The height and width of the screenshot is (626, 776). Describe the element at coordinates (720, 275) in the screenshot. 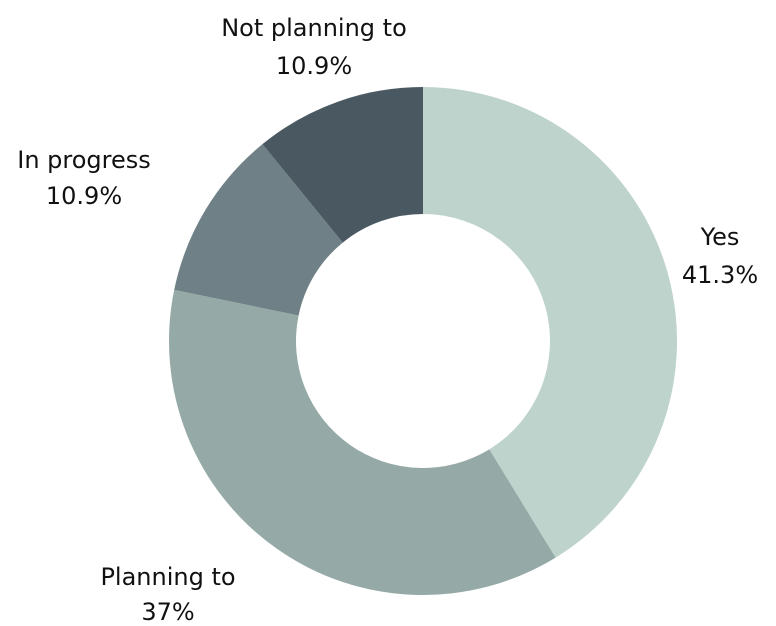

I see `slice-label-value: 41.3%` at that location.